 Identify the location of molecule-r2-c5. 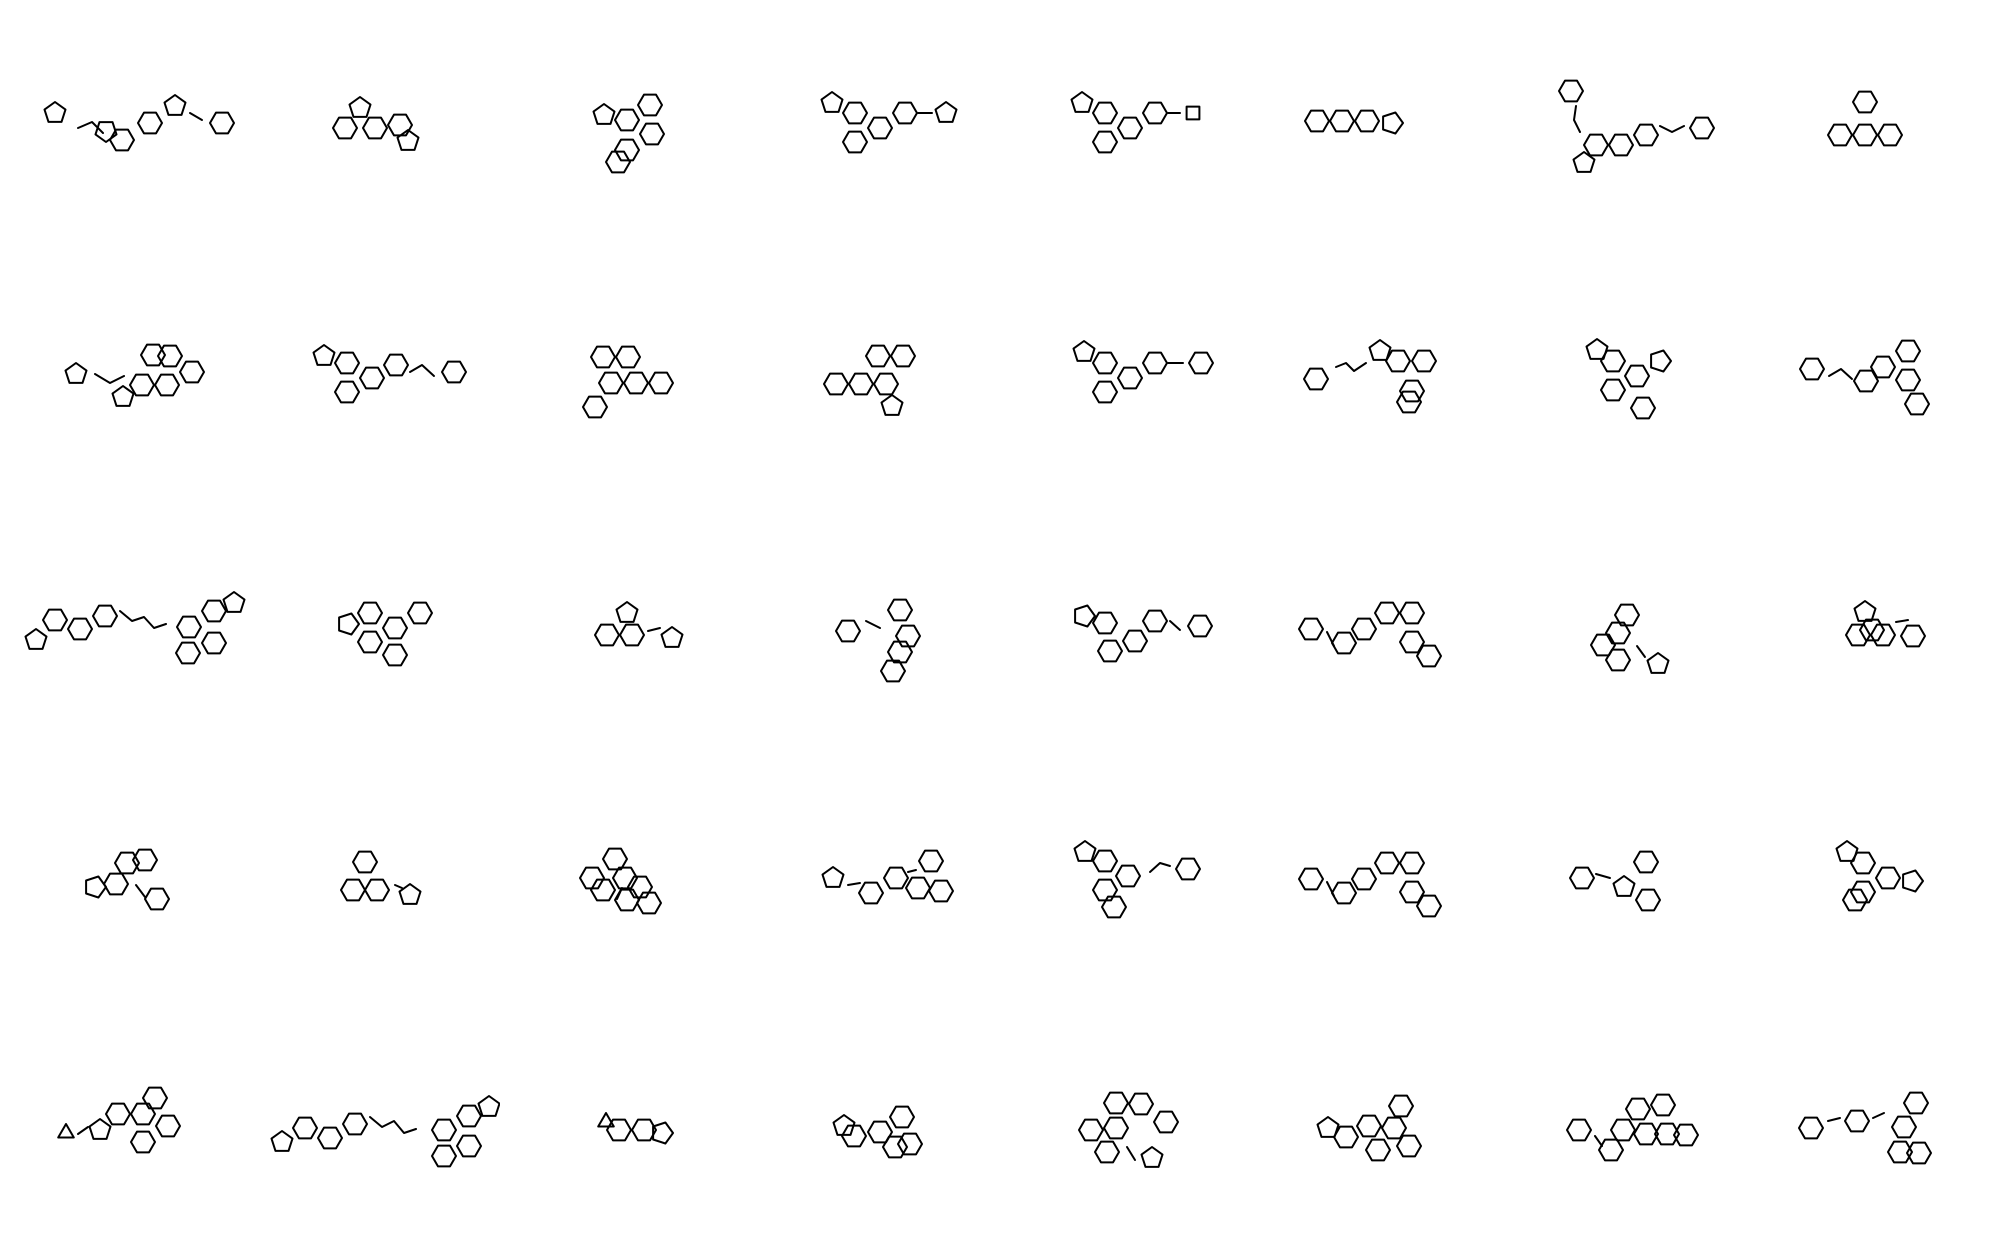
(1125, 375).